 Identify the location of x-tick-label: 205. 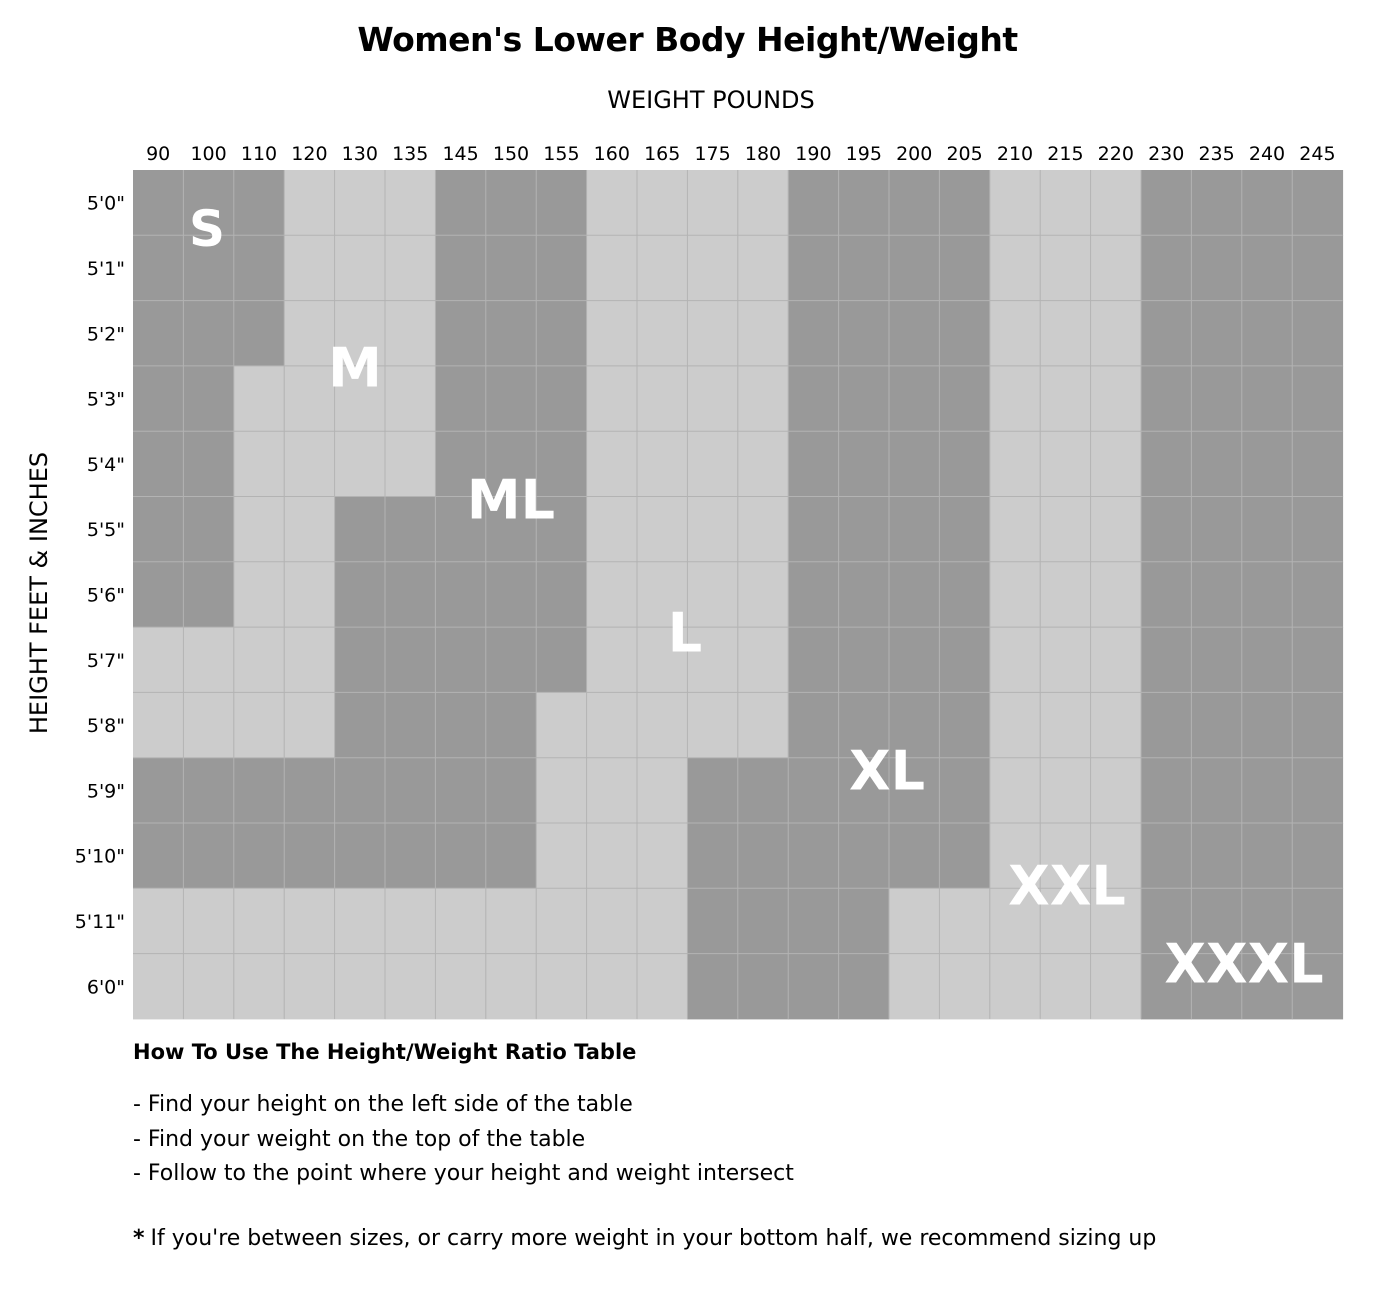
(964, 154).